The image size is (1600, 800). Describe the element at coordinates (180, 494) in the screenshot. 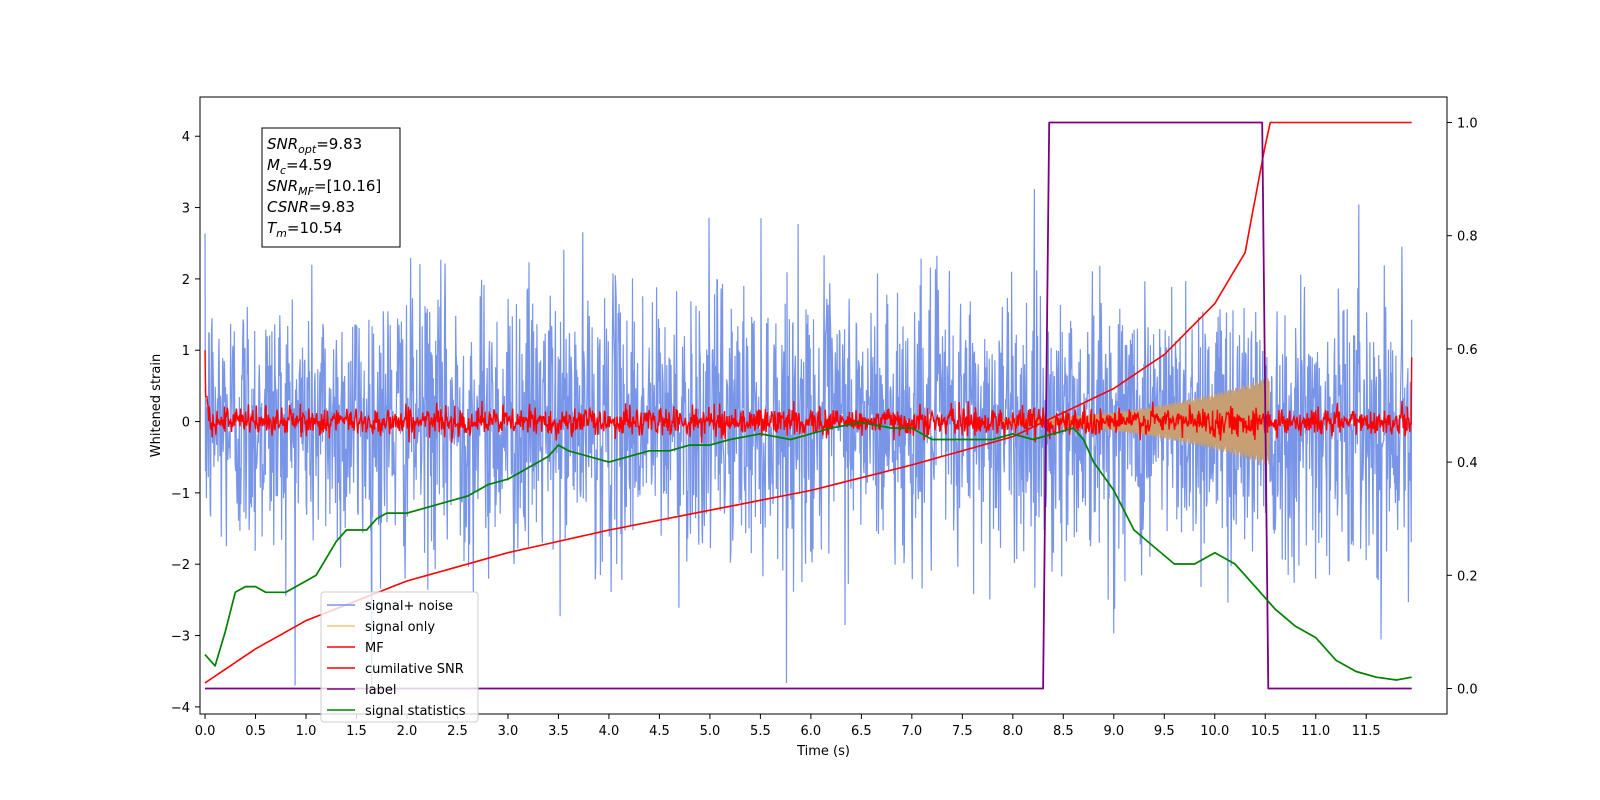

I see `y-tick-label: −1` at that location.